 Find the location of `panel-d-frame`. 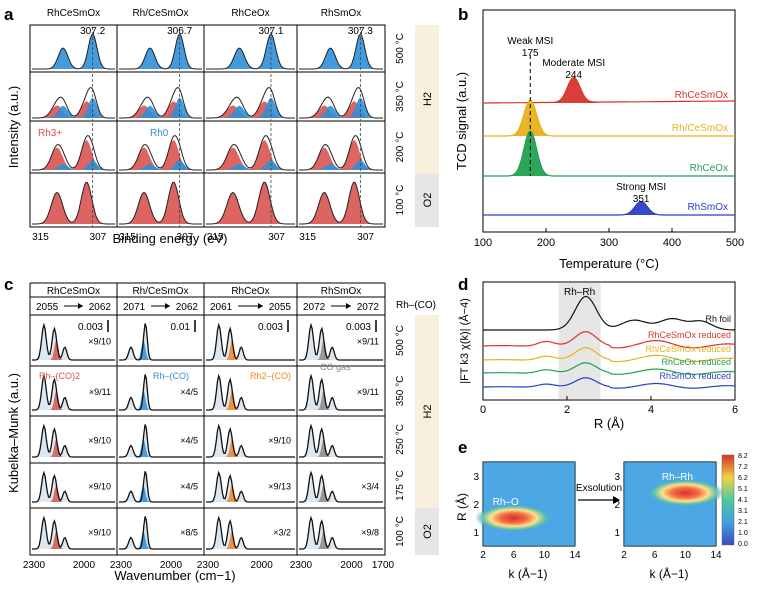

panel-d-frame is located at coordinates (609, 341).